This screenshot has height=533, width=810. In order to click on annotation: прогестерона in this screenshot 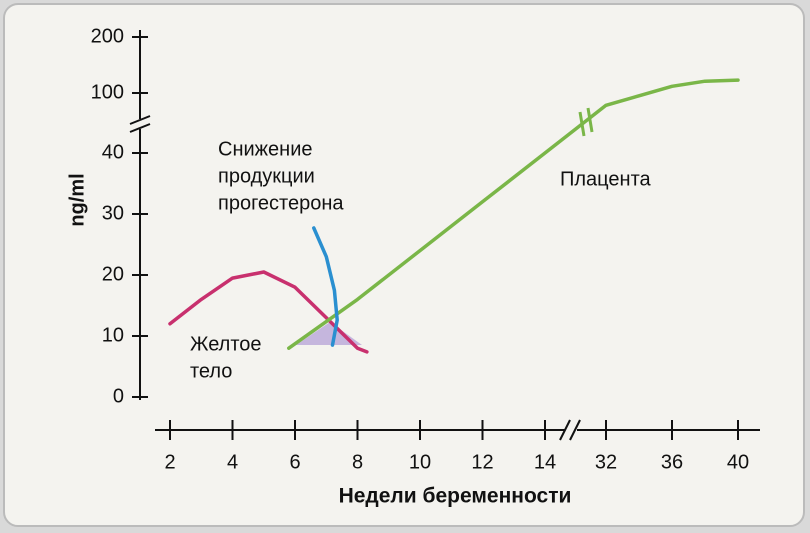, I will do `click(281, 203)`.